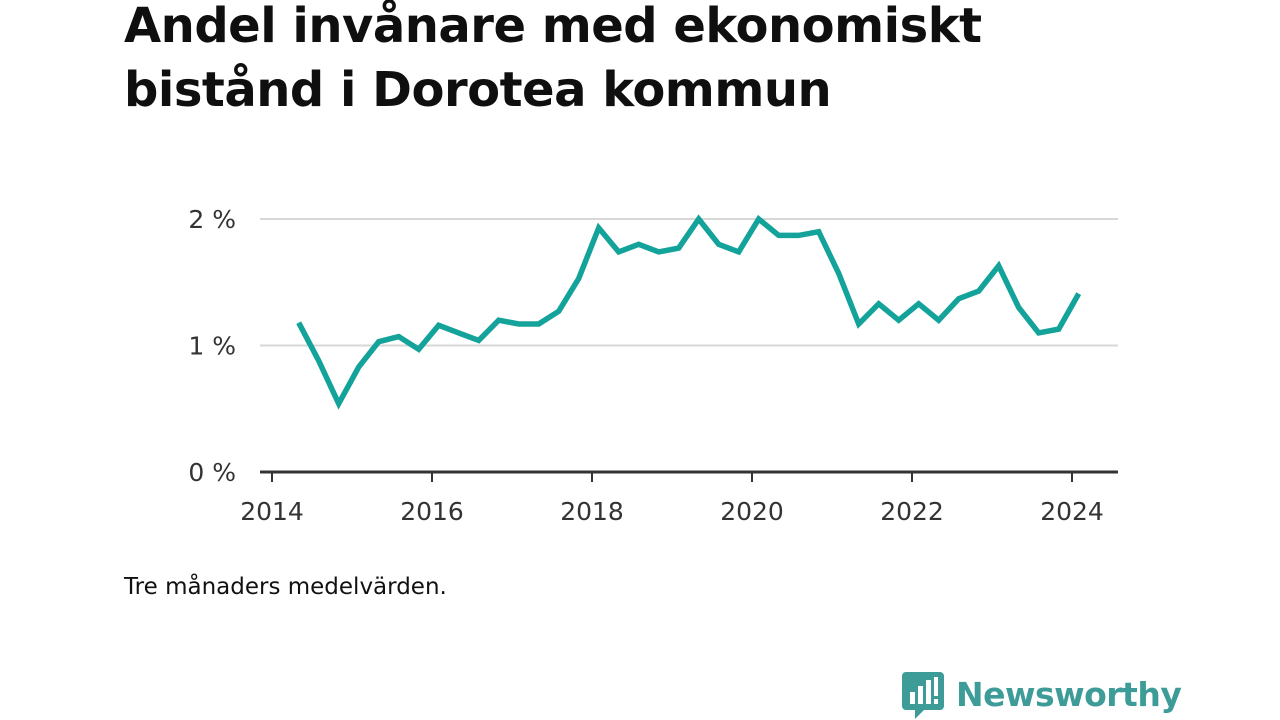 Image resolution: width=1280 pixels, height=720 pixels. I want to click on x-tick-label: 2016, so click(432, 511).